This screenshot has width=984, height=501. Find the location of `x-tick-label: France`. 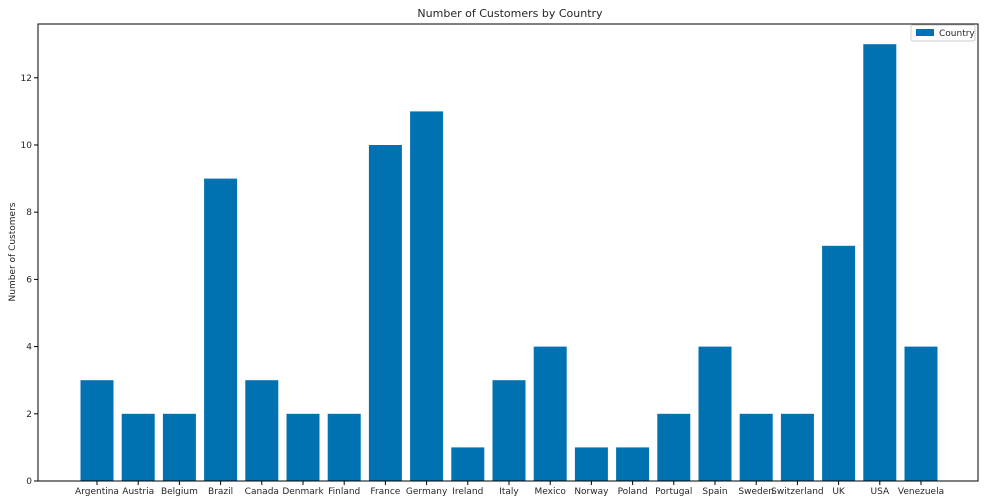

x-tick-label: France is located at coordinates (385, 492).